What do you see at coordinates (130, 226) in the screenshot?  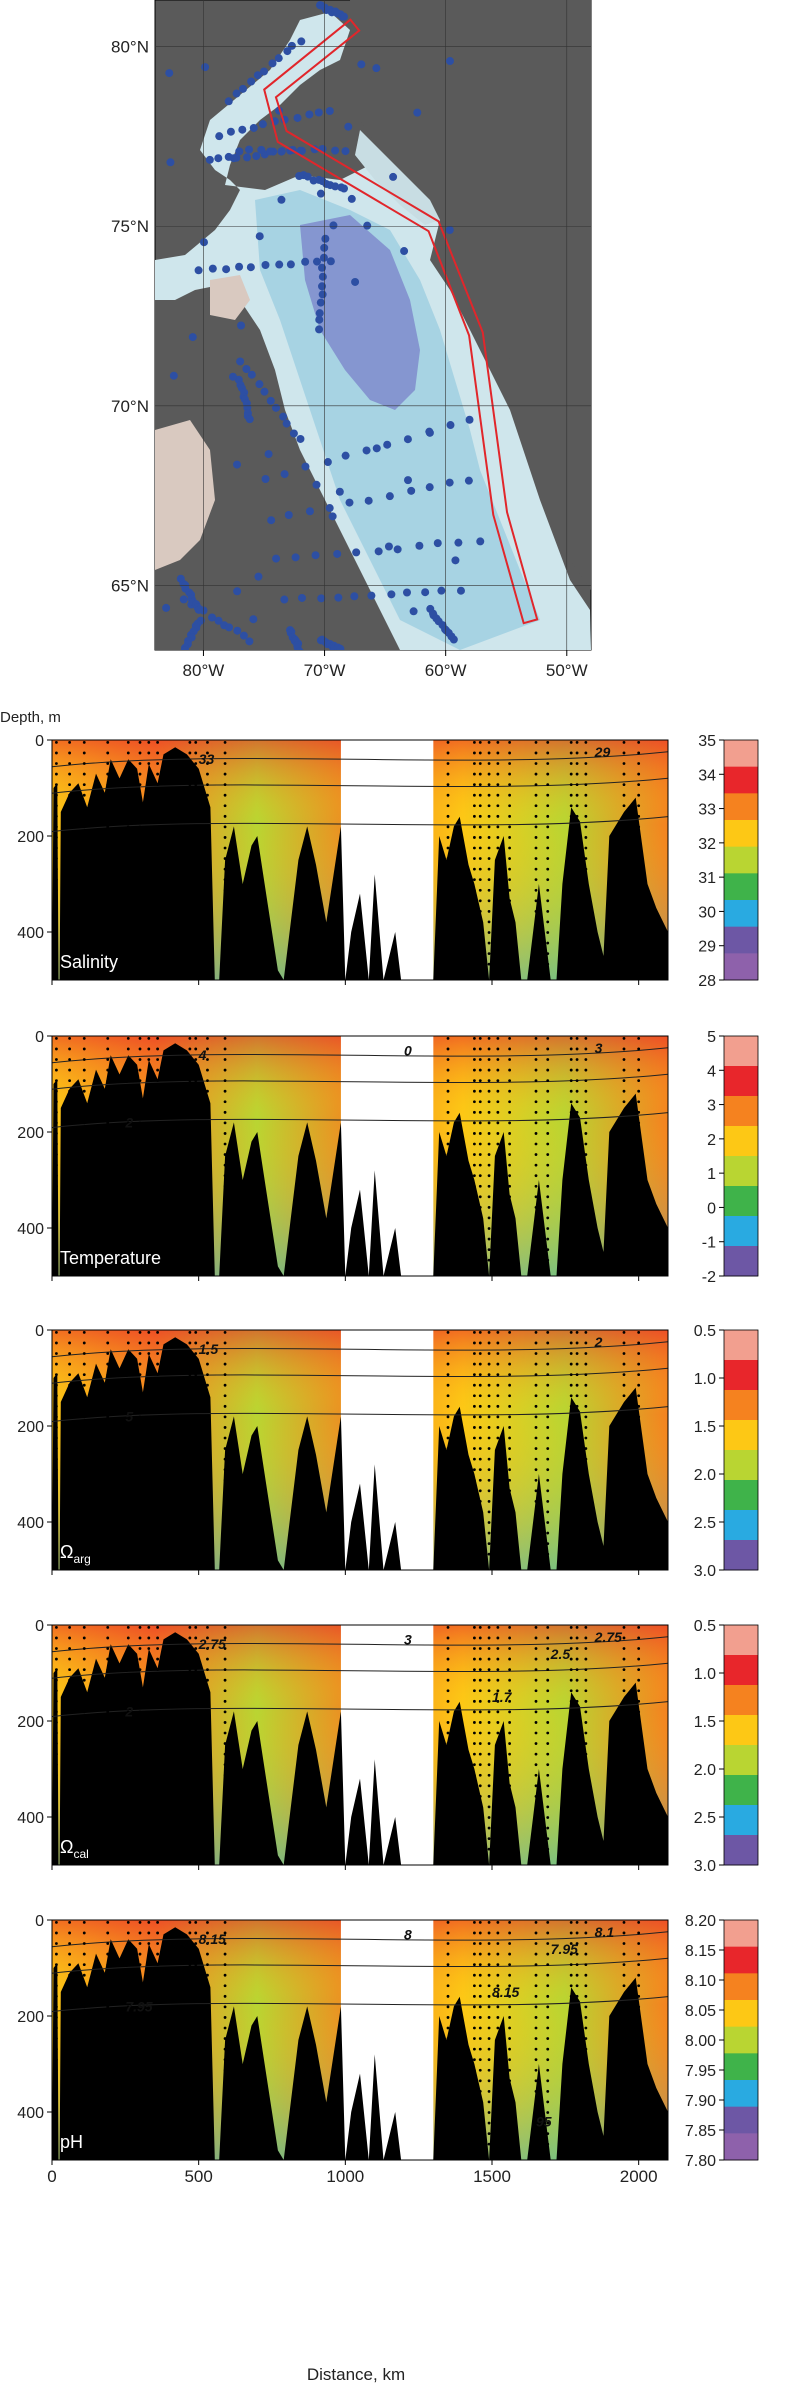 I see `lat-tick-label: 75°N` at bounding box center [130, 226].